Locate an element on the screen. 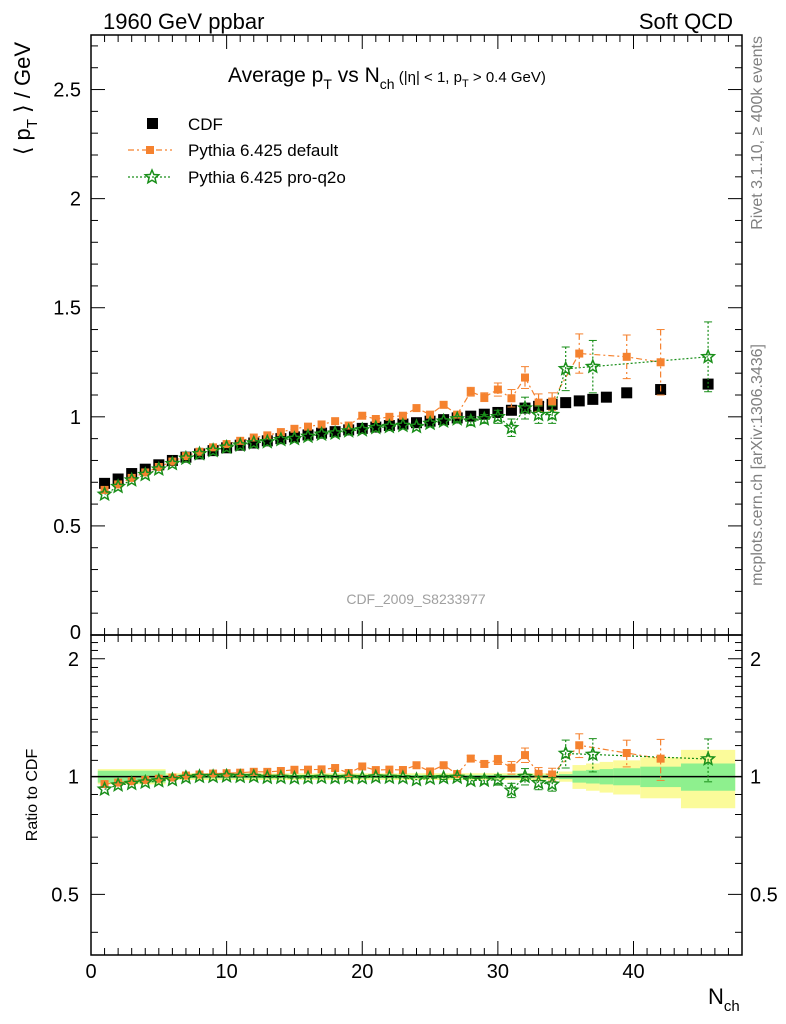 This screenshot has width=786, height=1024. x-tick-label: 30 is located at coordinates (498, 972).